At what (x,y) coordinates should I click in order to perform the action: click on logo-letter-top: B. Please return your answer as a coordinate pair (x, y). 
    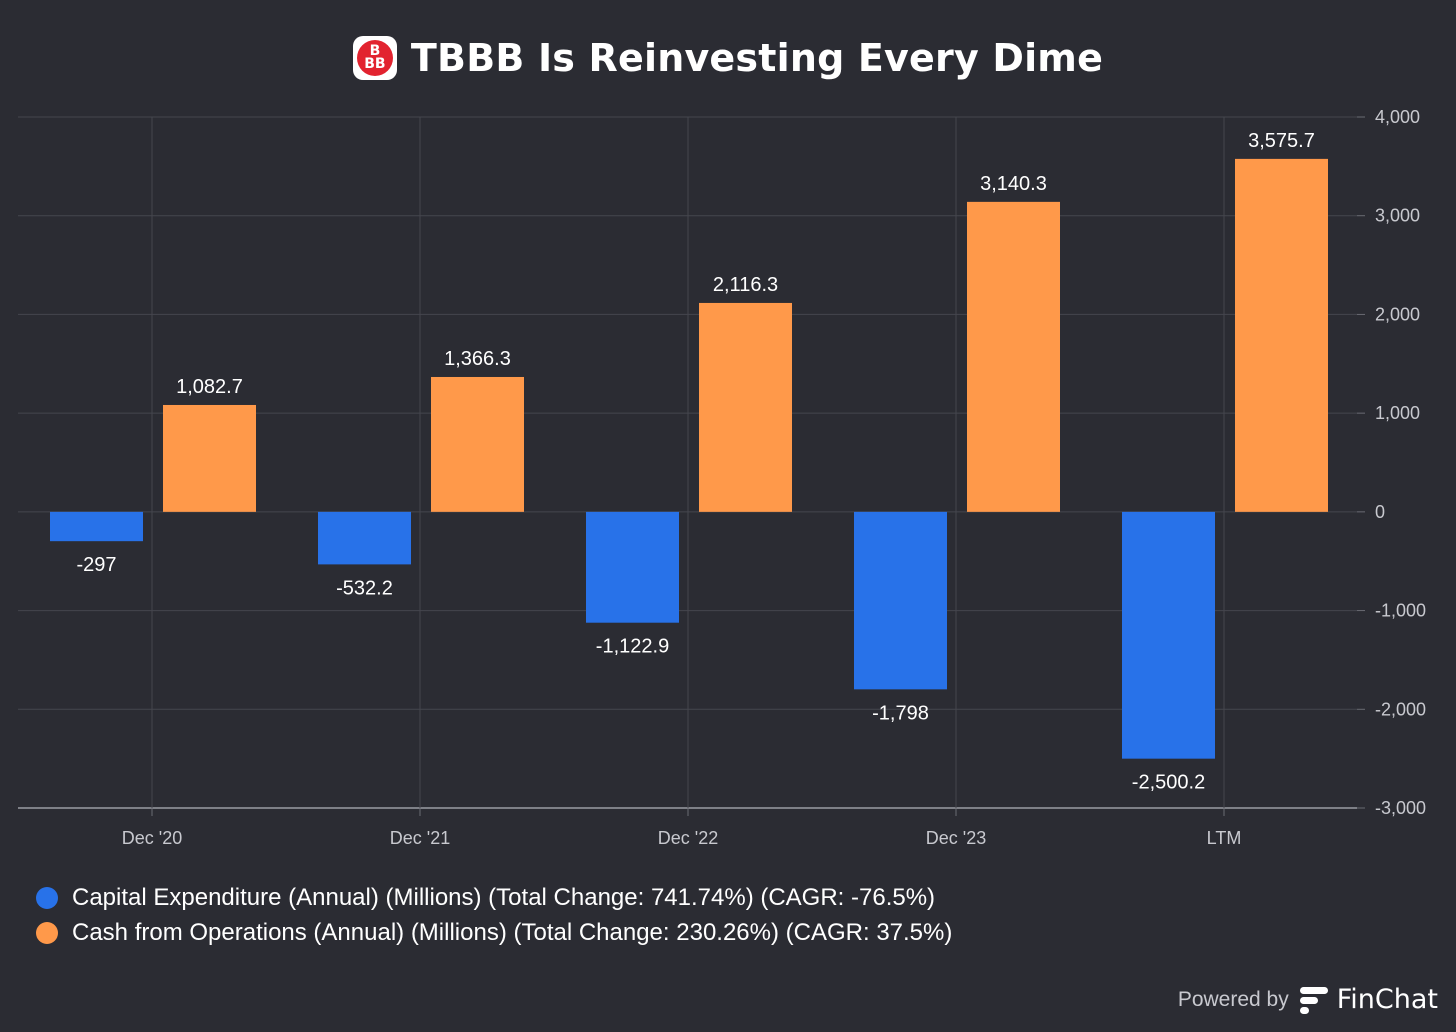
    Looking at the image, I should click on (375, 51).